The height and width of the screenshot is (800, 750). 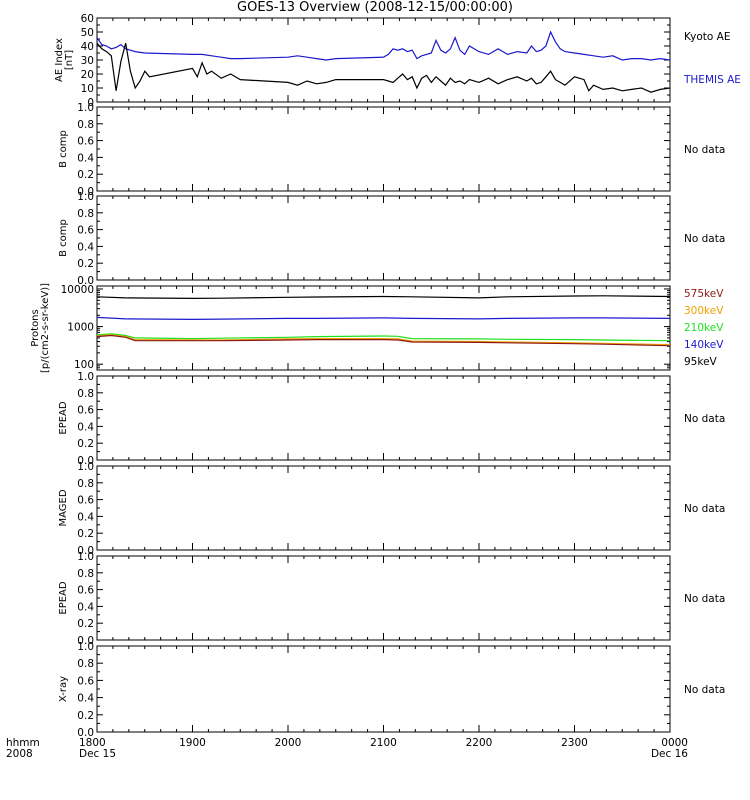 What do you see at coordinates (704, 311) in the screenshot?
I see `legend-entry: 300keV` at bounding box center [704, 311].